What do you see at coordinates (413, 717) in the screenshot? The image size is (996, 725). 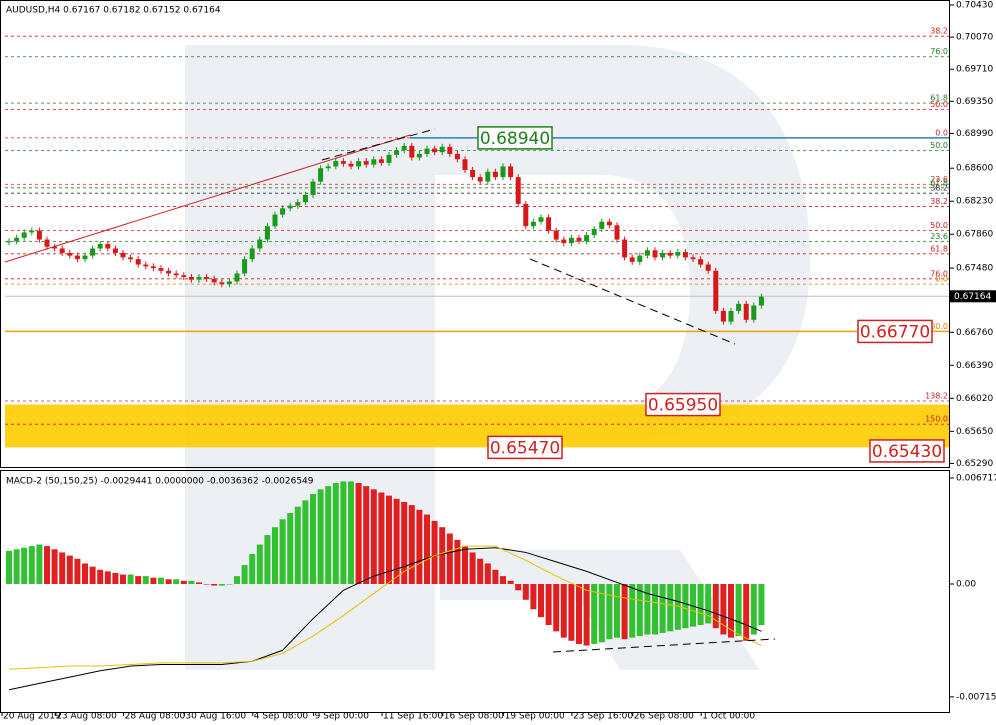 I see `x-tick-label: 11 Sep 16:00` at bounding box center [413, 717].